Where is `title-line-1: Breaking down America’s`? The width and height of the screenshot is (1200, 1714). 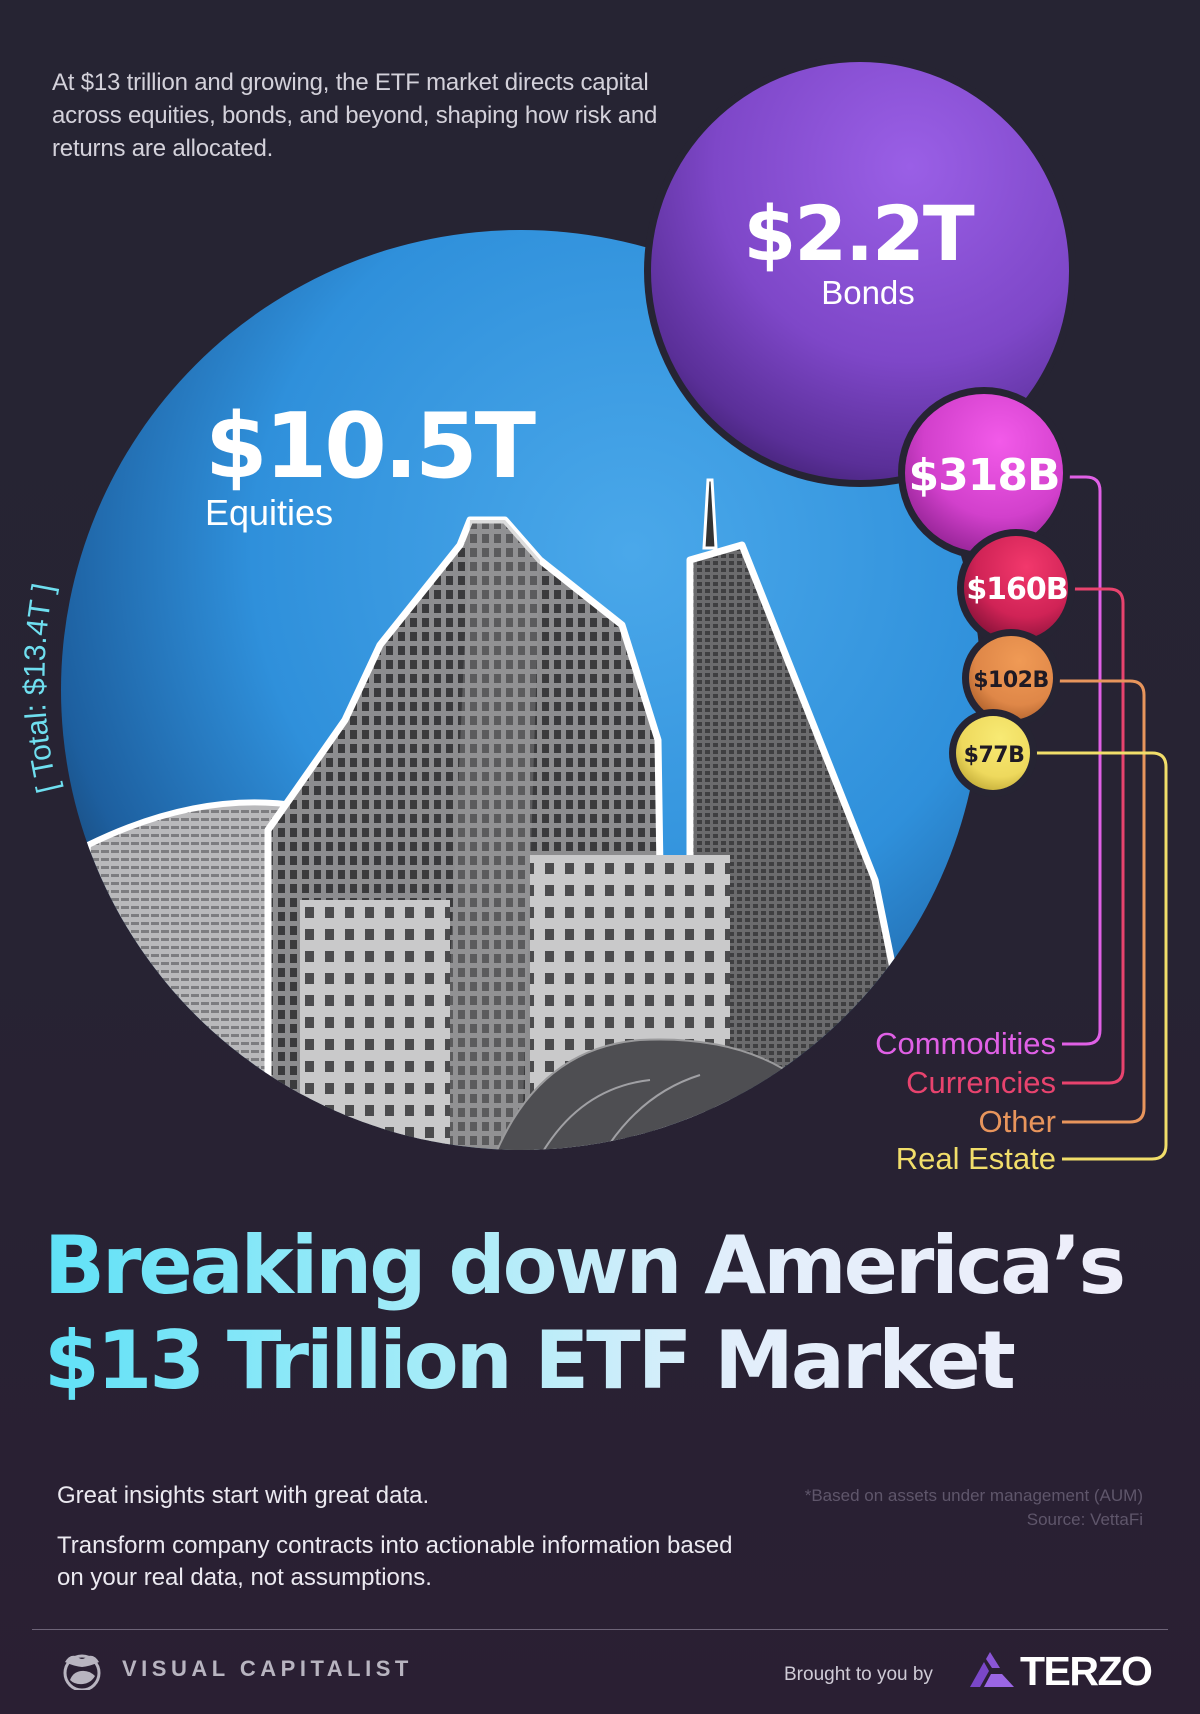
title-line-1: Breaking down America’s is located at coordinates (584, 1265).